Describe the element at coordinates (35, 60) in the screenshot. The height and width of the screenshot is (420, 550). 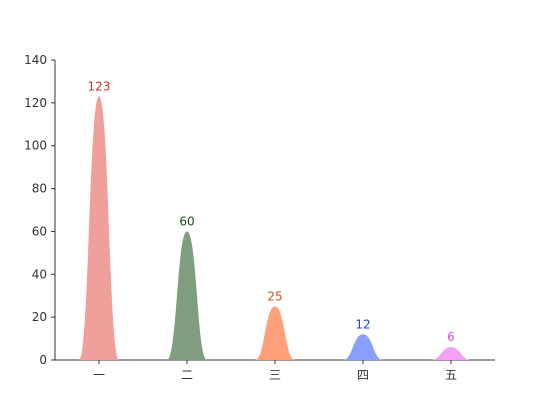
I see `y-tick-label: 140` at that location.